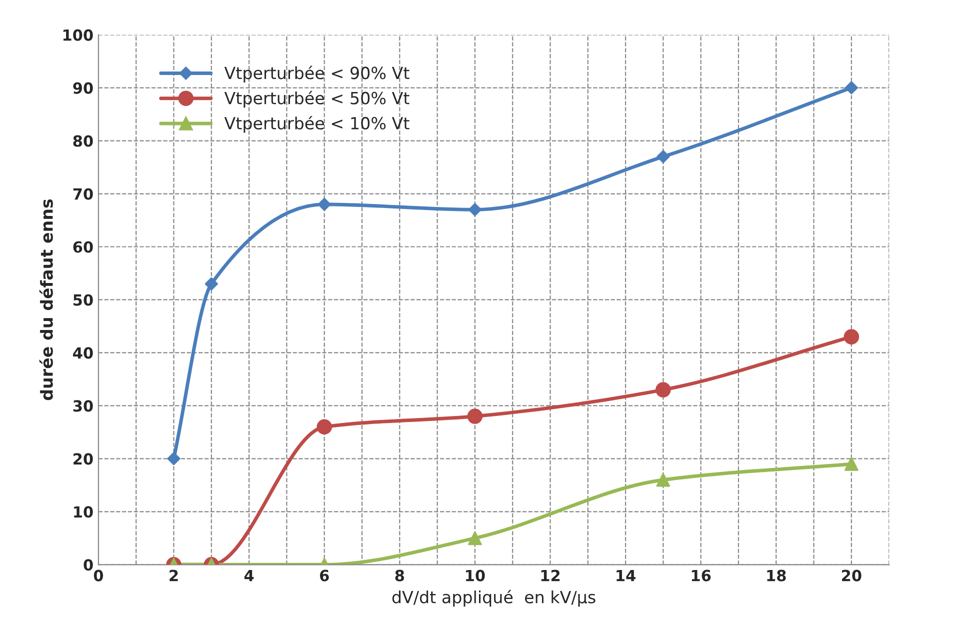 Image resolution: width=956 pixels, height=633 pixels. I want to click on y-tick-label: 50, so click(83, 300).